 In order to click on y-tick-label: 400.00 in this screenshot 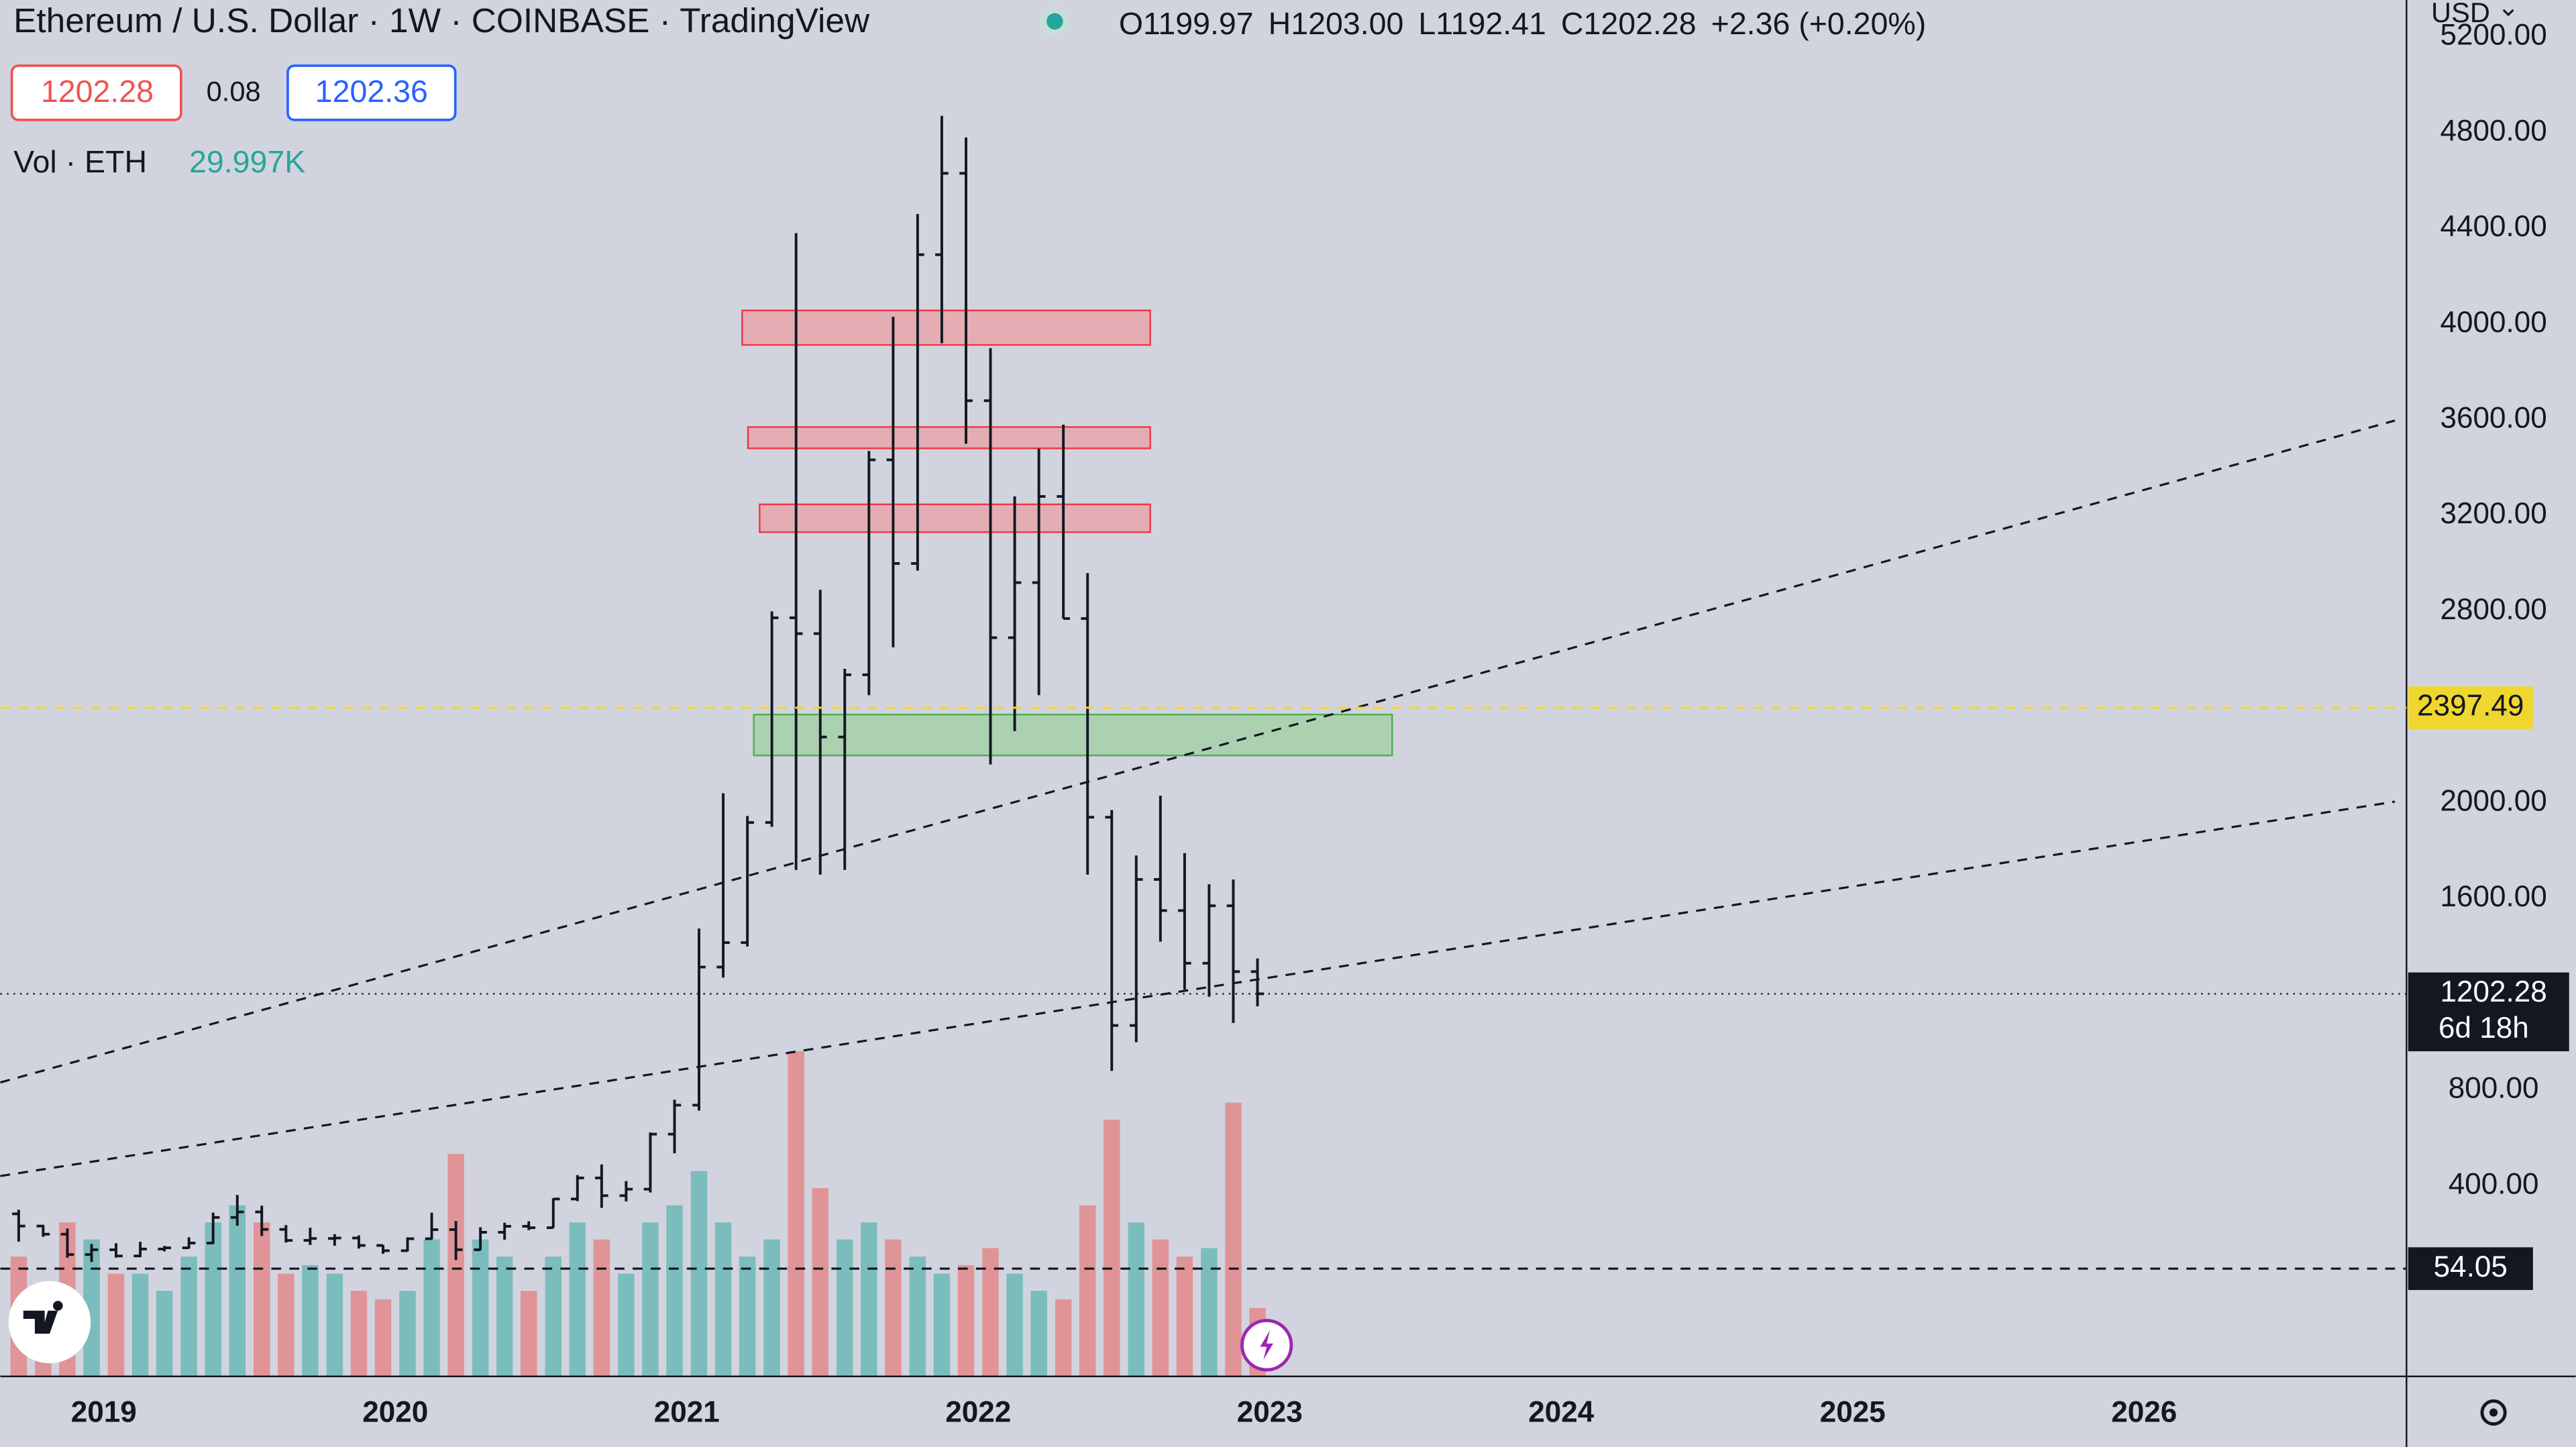, I will do `click(2494, 1184)`.